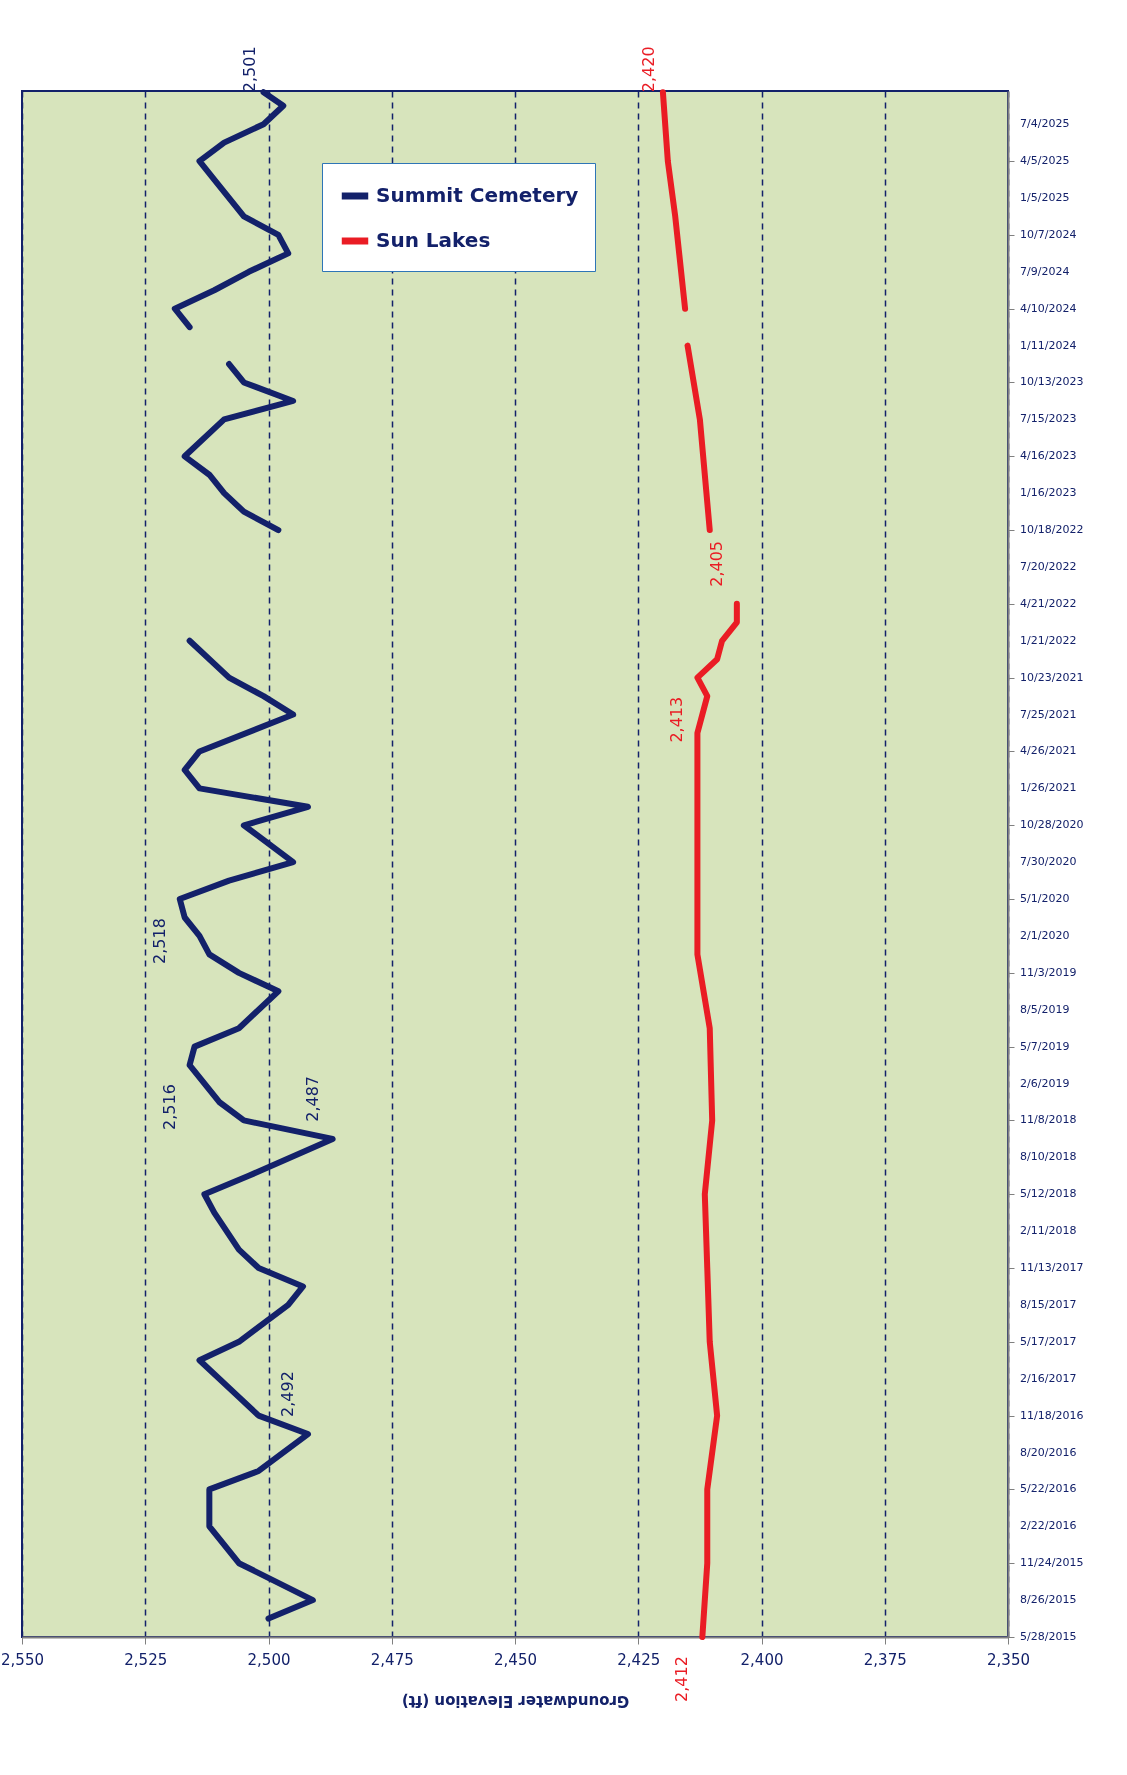 This screenshot has height=1775, width=1127. Describe the element at coordinates (22, 1659) in the screenshot. I see `x-tick-label: 2,550` at that location.